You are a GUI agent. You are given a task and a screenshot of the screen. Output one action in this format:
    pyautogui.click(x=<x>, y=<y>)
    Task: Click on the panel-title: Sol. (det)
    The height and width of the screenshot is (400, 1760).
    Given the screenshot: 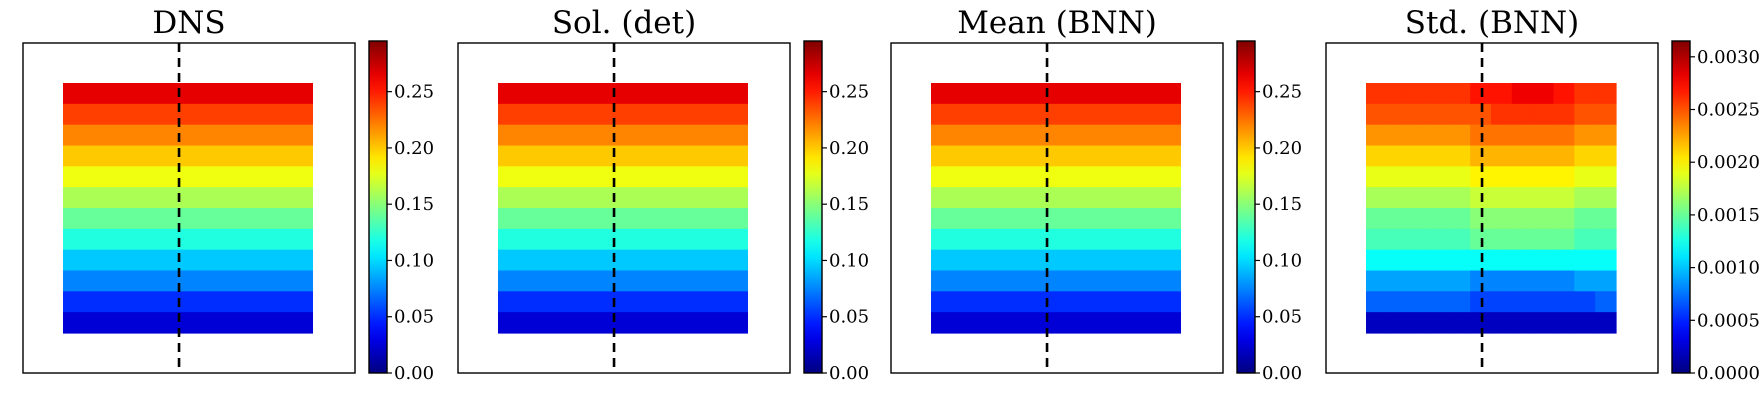 What is the action you would take?
    pyautogui.click(x=624, y=23)
    